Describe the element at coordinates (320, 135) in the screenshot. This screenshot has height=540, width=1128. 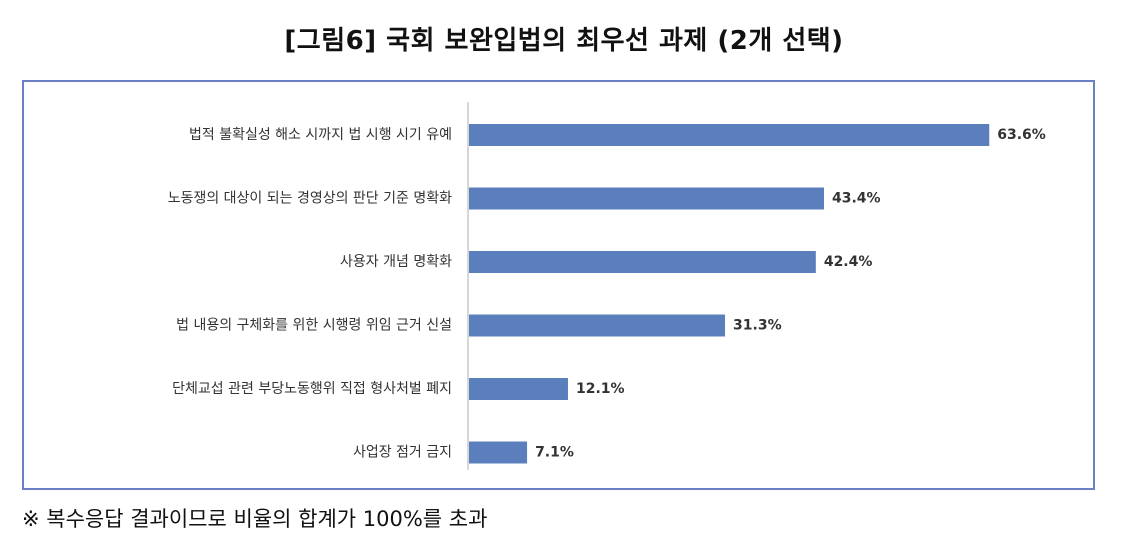
I see `category-label: 법적 불확실성 해소 시까지 법 시행 시기 유예` at that location.